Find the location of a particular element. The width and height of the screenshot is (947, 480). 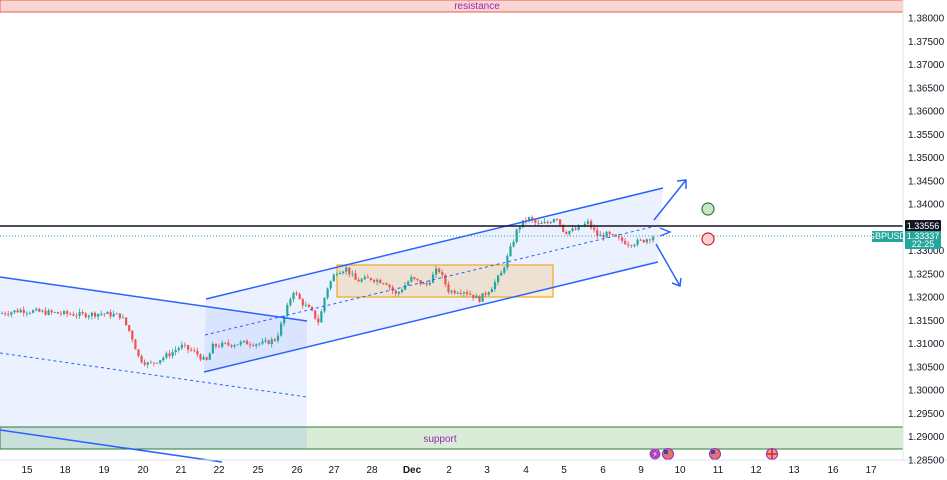

event-icon-lightning: ⚡ is located at coordinates (655, 454).